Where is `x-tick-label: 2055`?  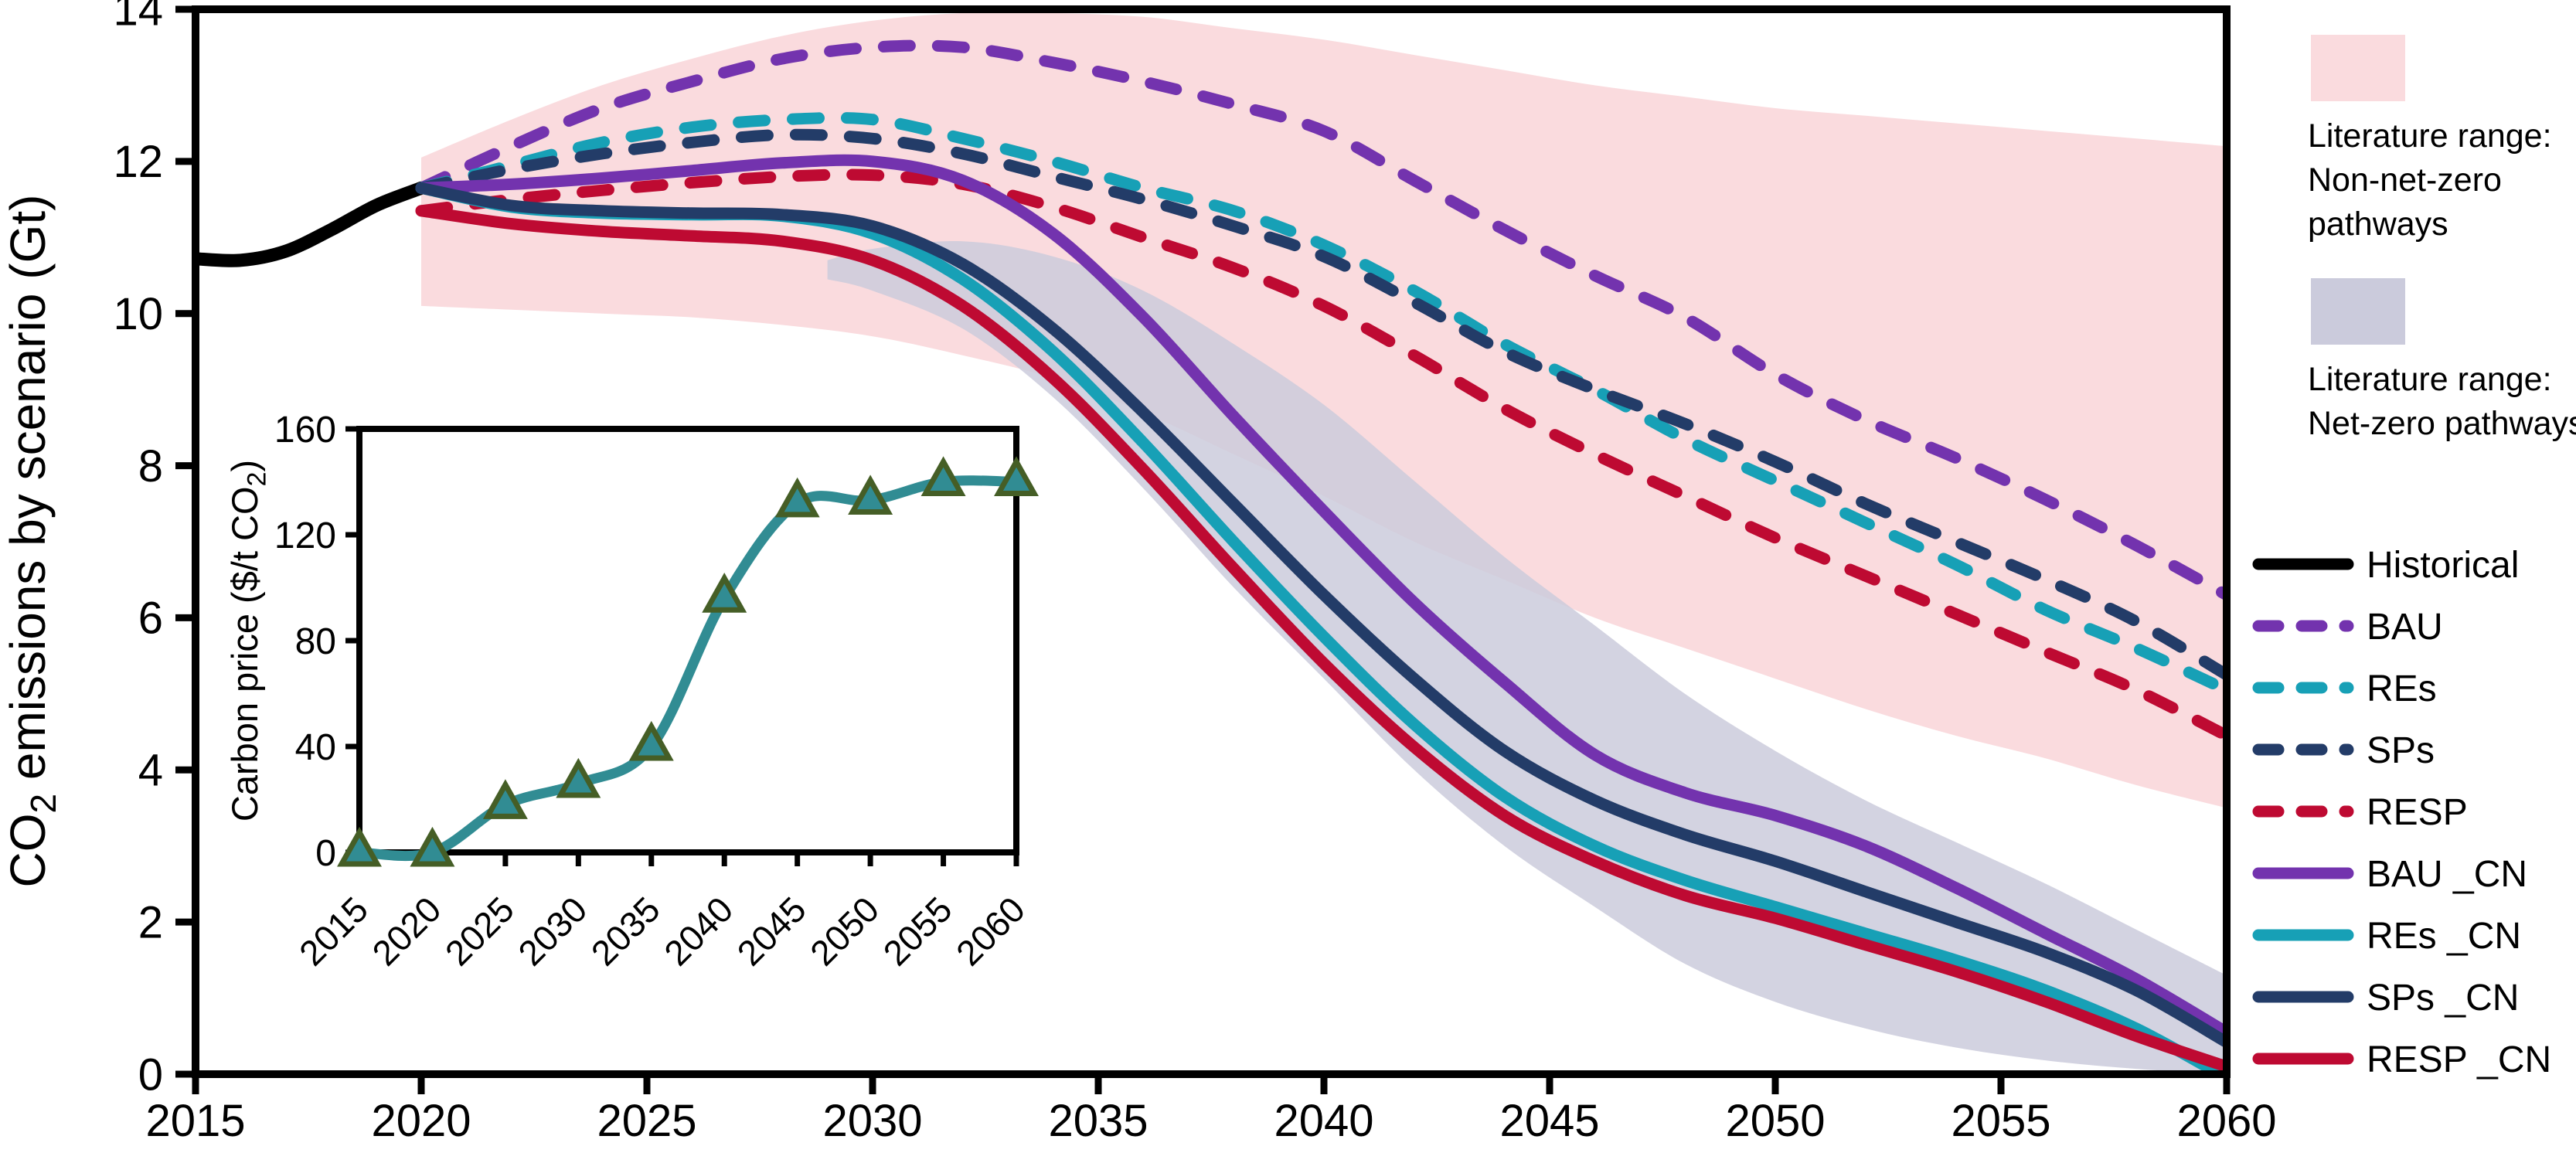 x-tick-label: 2055 is located at coordinates (2001, 1121).